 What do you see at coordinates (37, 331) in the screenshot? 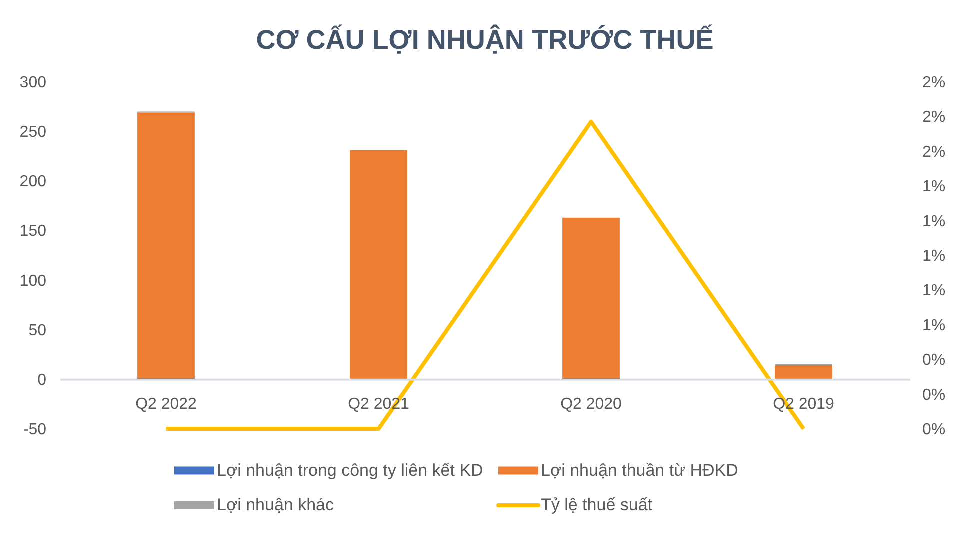
I see `y-tick-label: 50` at bounding box center [37, 331].